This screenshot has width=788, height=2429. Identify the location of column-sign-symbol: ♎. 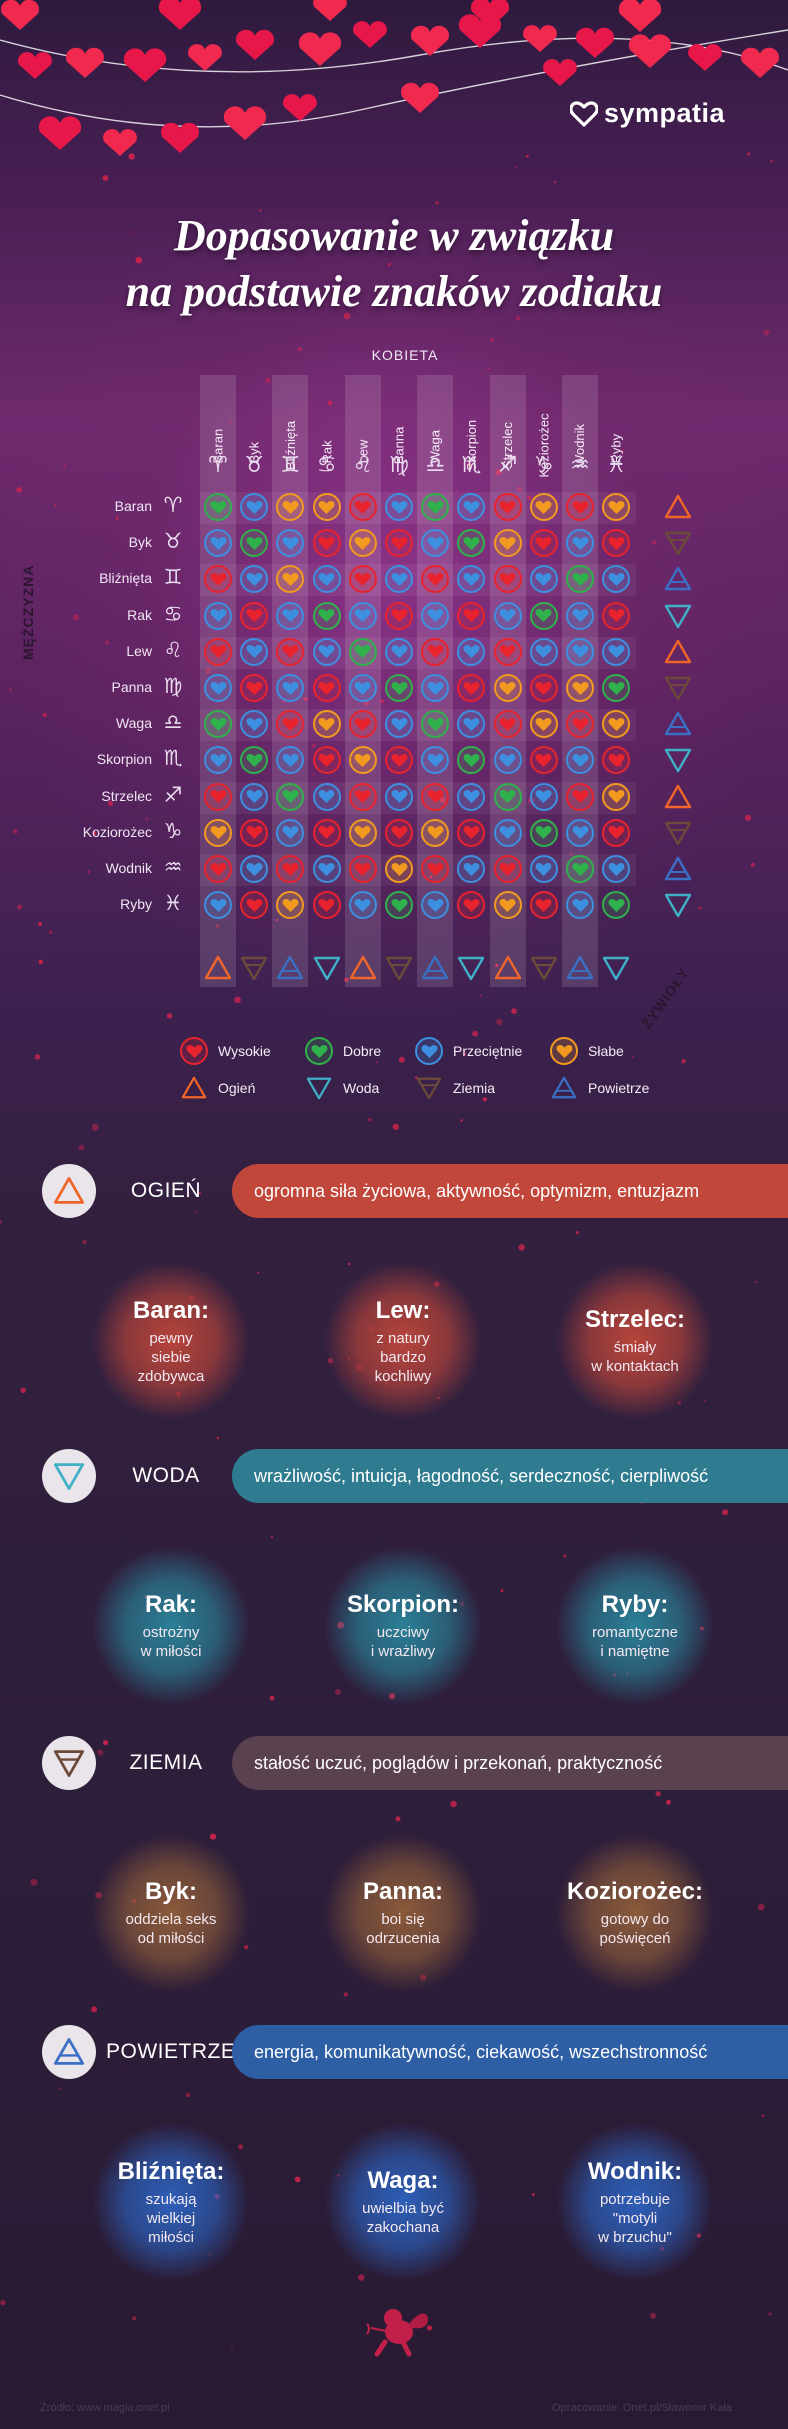
(435, 464).